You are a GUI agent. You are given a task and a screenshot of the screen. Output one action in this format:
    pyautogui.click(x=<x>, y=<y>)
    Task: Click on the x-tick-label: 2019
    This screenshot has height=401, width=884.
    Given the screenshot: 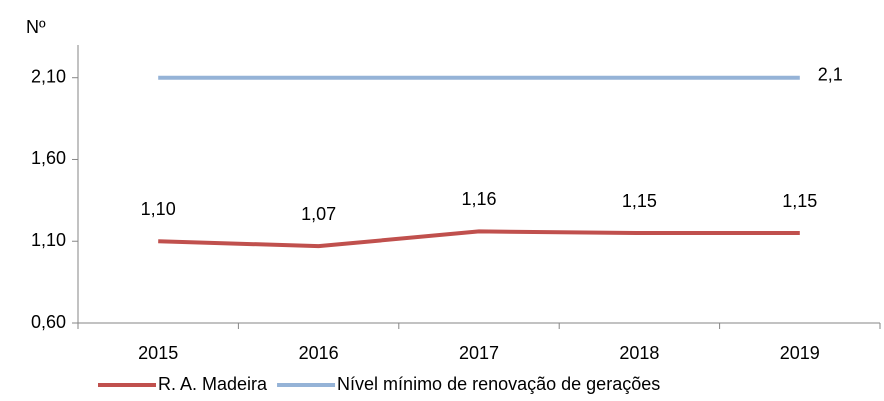 What is the action you would take?
    pyautogui.click(x=800, y=353)
    